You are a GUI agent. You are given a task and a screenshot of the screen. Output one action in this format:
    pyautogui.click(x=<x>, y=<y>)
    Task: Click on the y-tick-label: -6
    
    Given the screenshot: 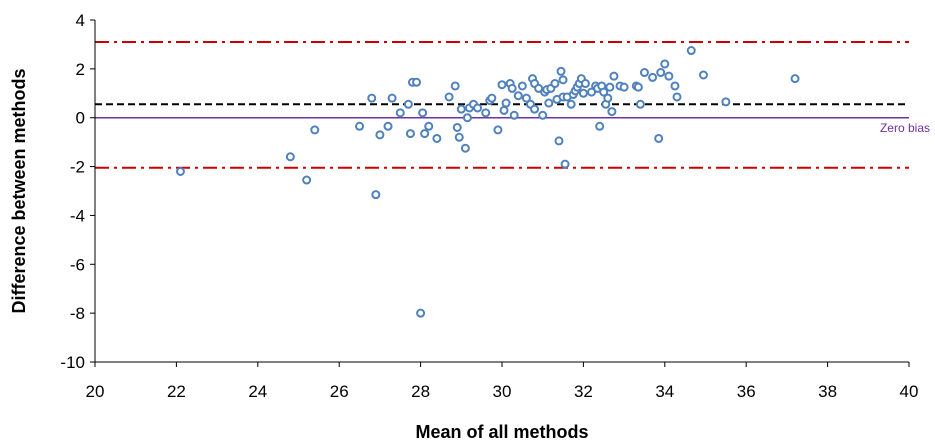 What is the action you would take?
    pyautogui.click(x=77, y=264)
    